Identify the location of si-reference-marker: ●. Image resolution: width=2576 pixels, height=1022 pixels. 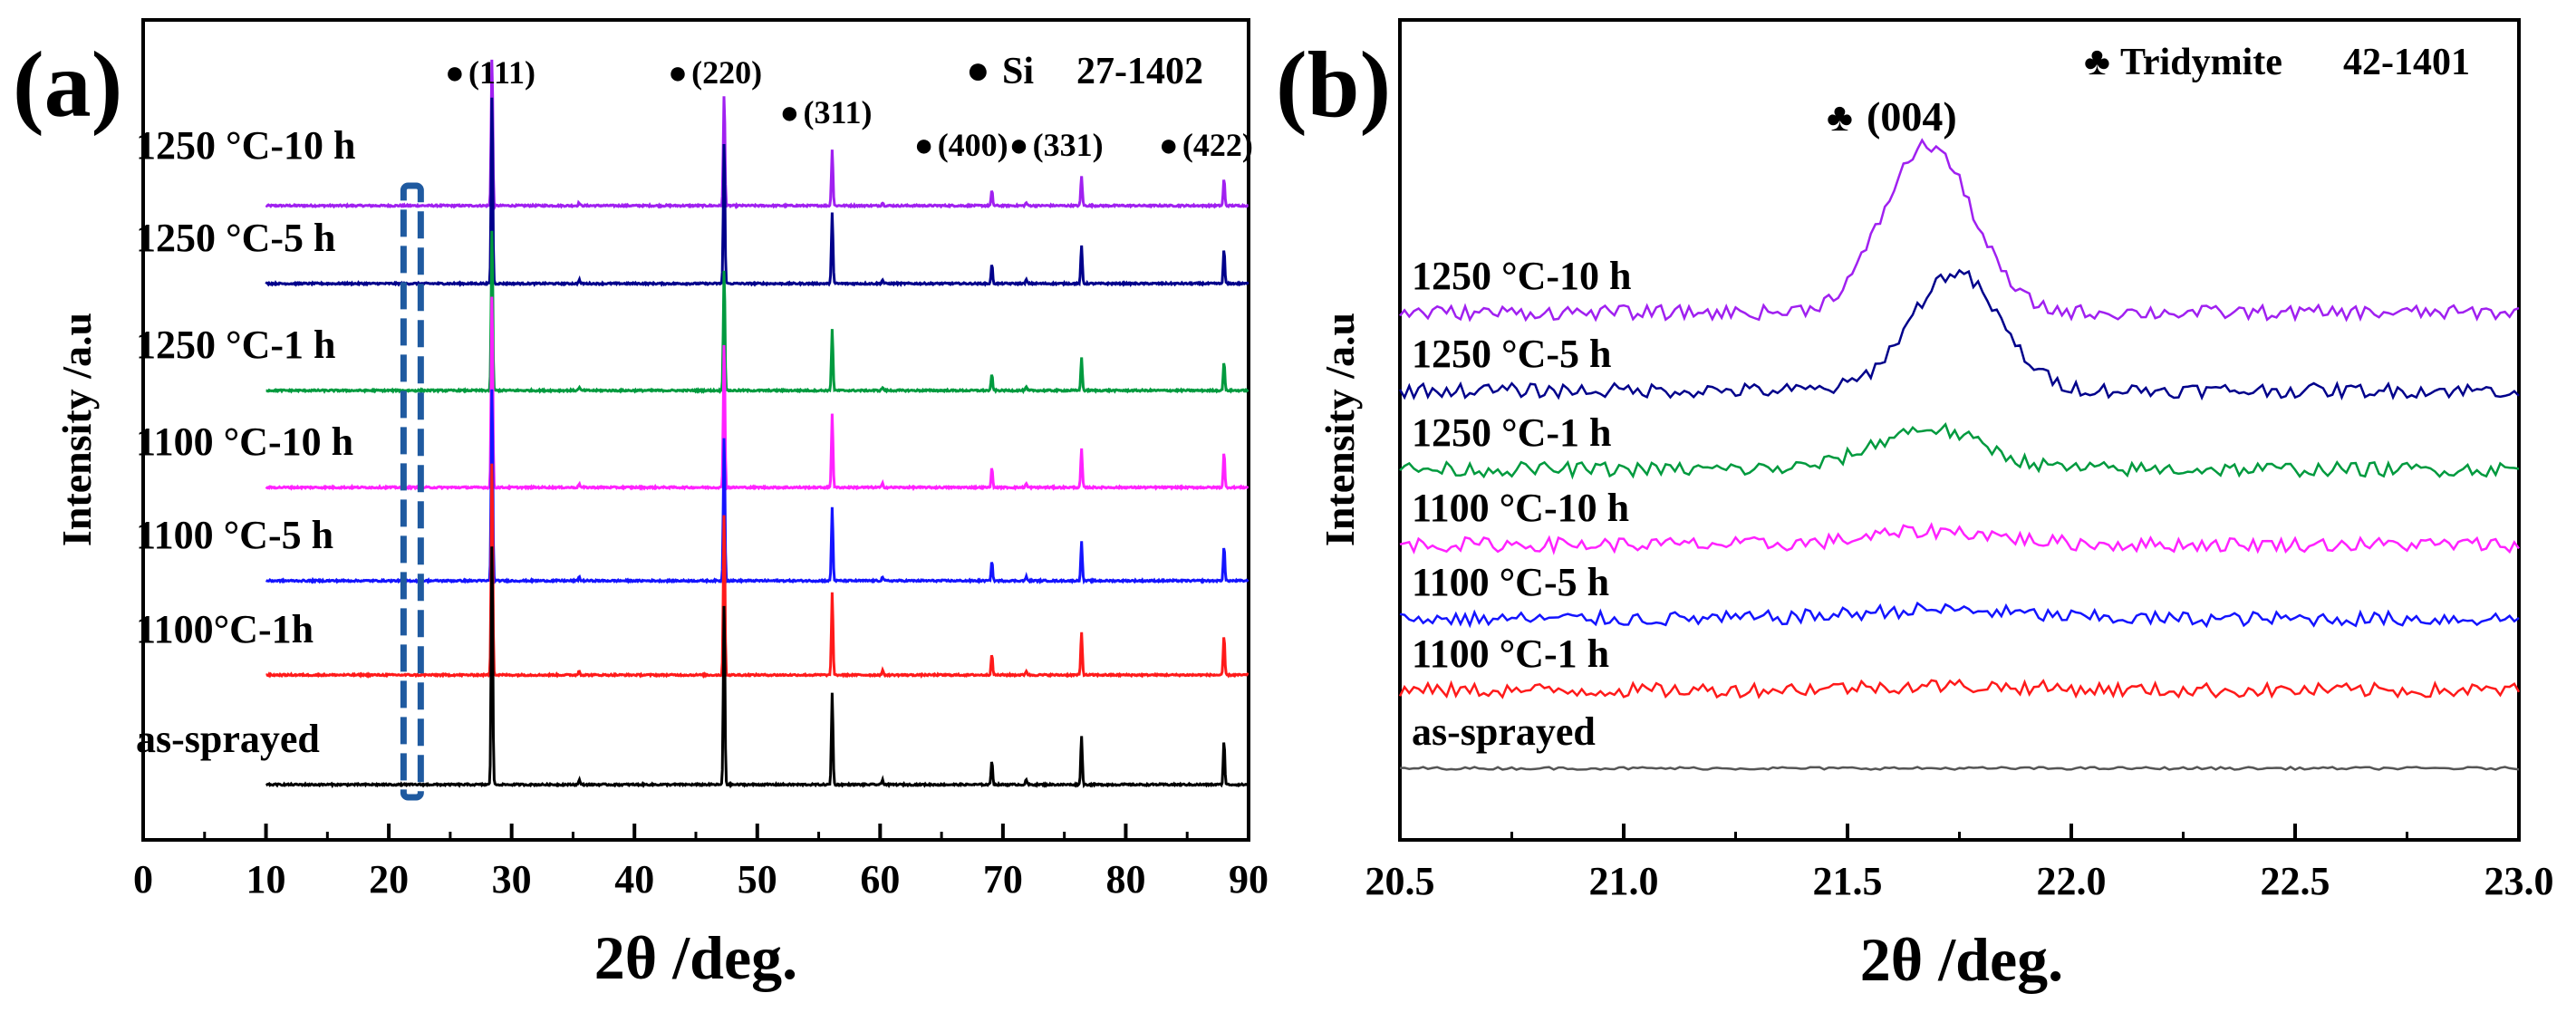
(978, 70).